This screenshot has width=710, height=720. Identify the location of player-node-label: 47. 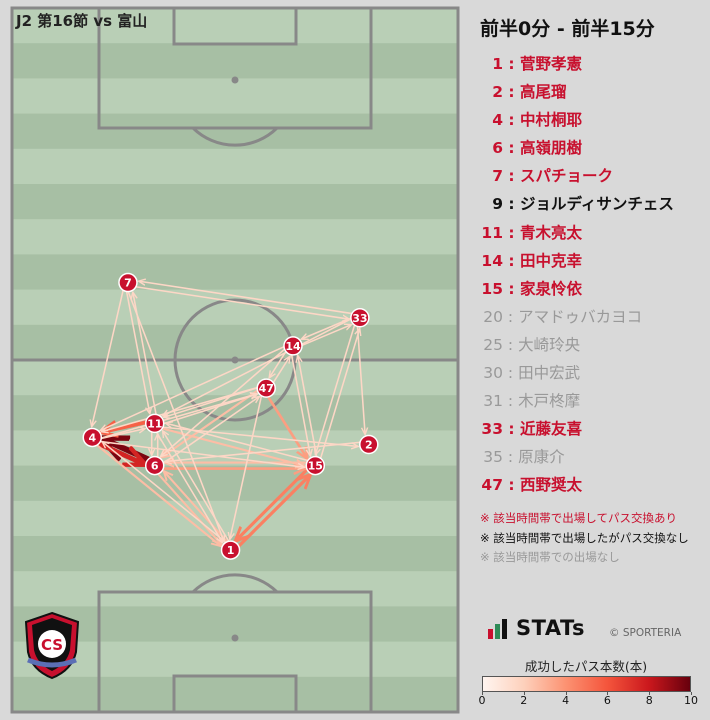
(266, 388).